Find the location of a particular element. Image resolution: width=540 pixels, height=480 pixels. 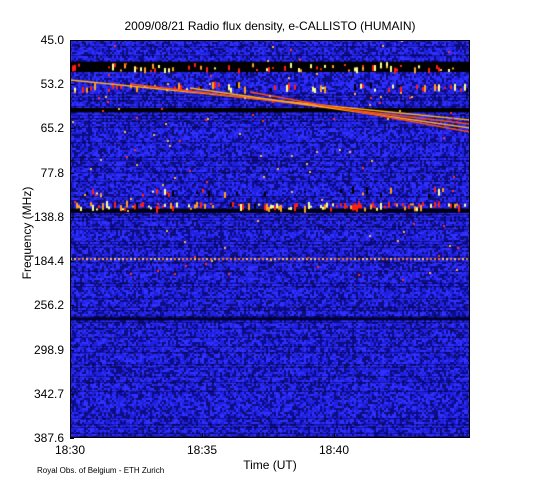

y-tick-label: 45.0 is located at coordinates (52, 40).